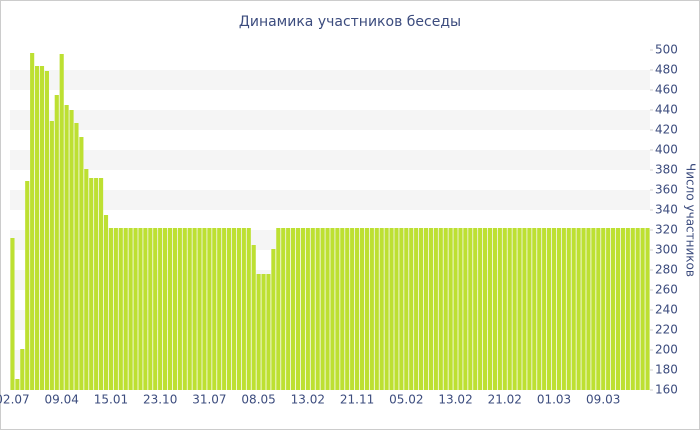 This screenshot has width=700, height=430. I want to click on y-tick-label: 300, so click(666, 250).